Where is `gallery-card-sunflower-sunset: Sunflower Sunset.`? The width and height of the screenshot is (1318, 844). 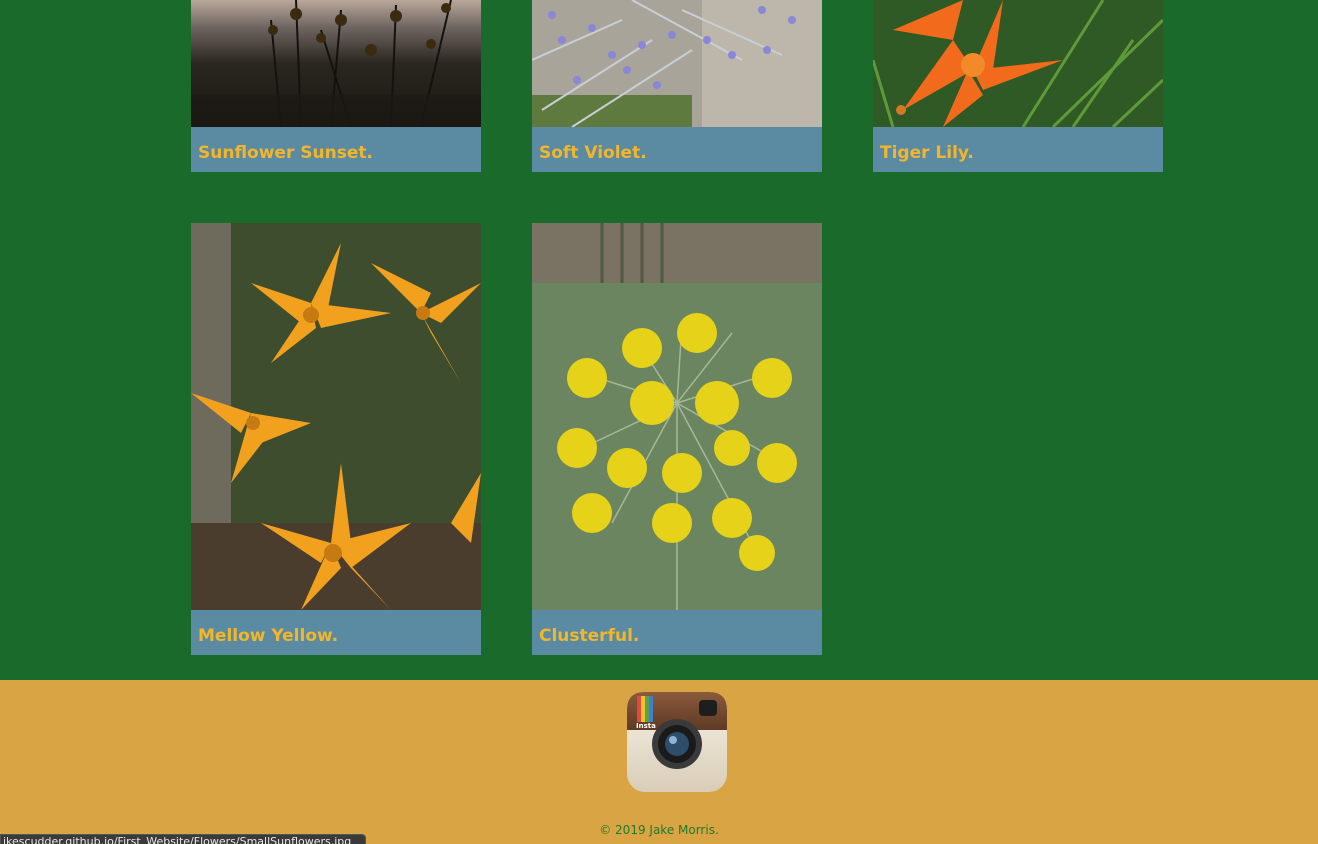 gallery-card-sunflower-sunset: Sunflower Sunset. is located at coordinates (336, 86).